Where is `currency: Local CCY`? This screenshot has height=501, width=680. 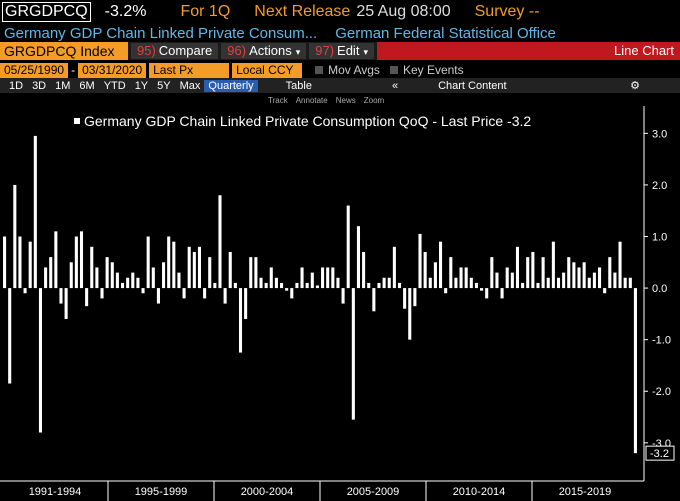
currency: Local CCY is located at coordinates (267, 70).